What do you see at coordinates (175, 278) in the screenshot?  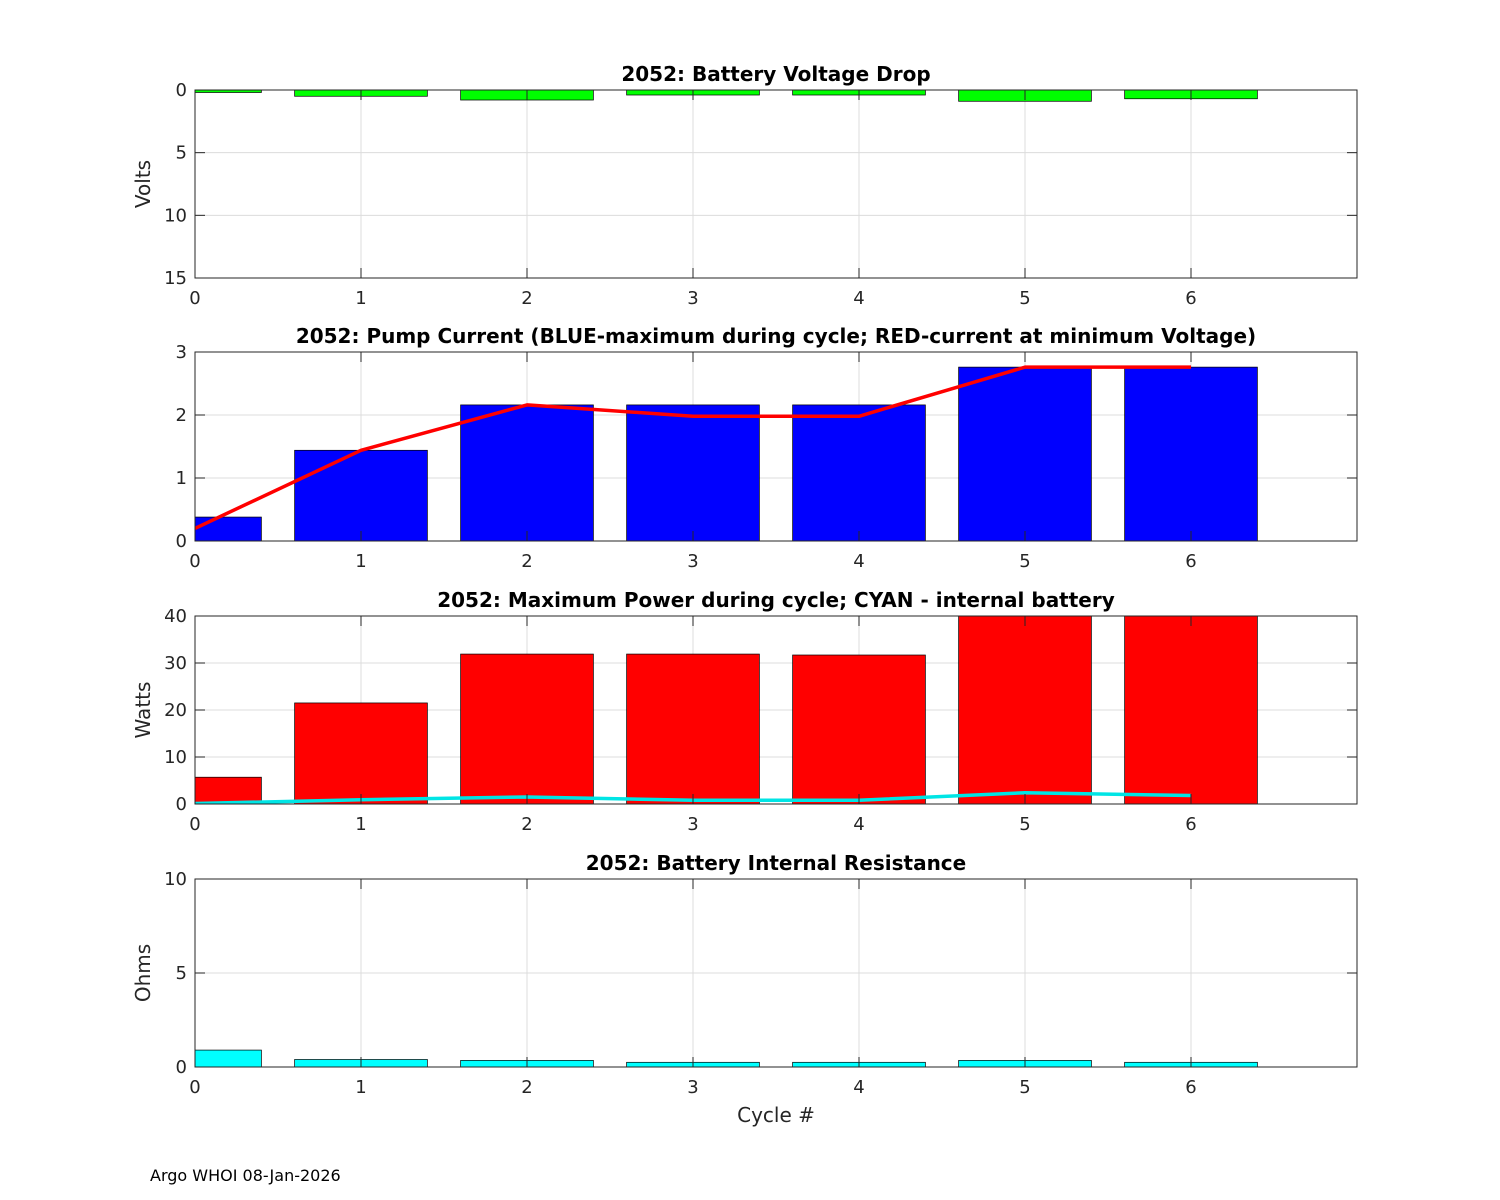 I see `y-tick-label: 15` at bounding box center [175, 278].